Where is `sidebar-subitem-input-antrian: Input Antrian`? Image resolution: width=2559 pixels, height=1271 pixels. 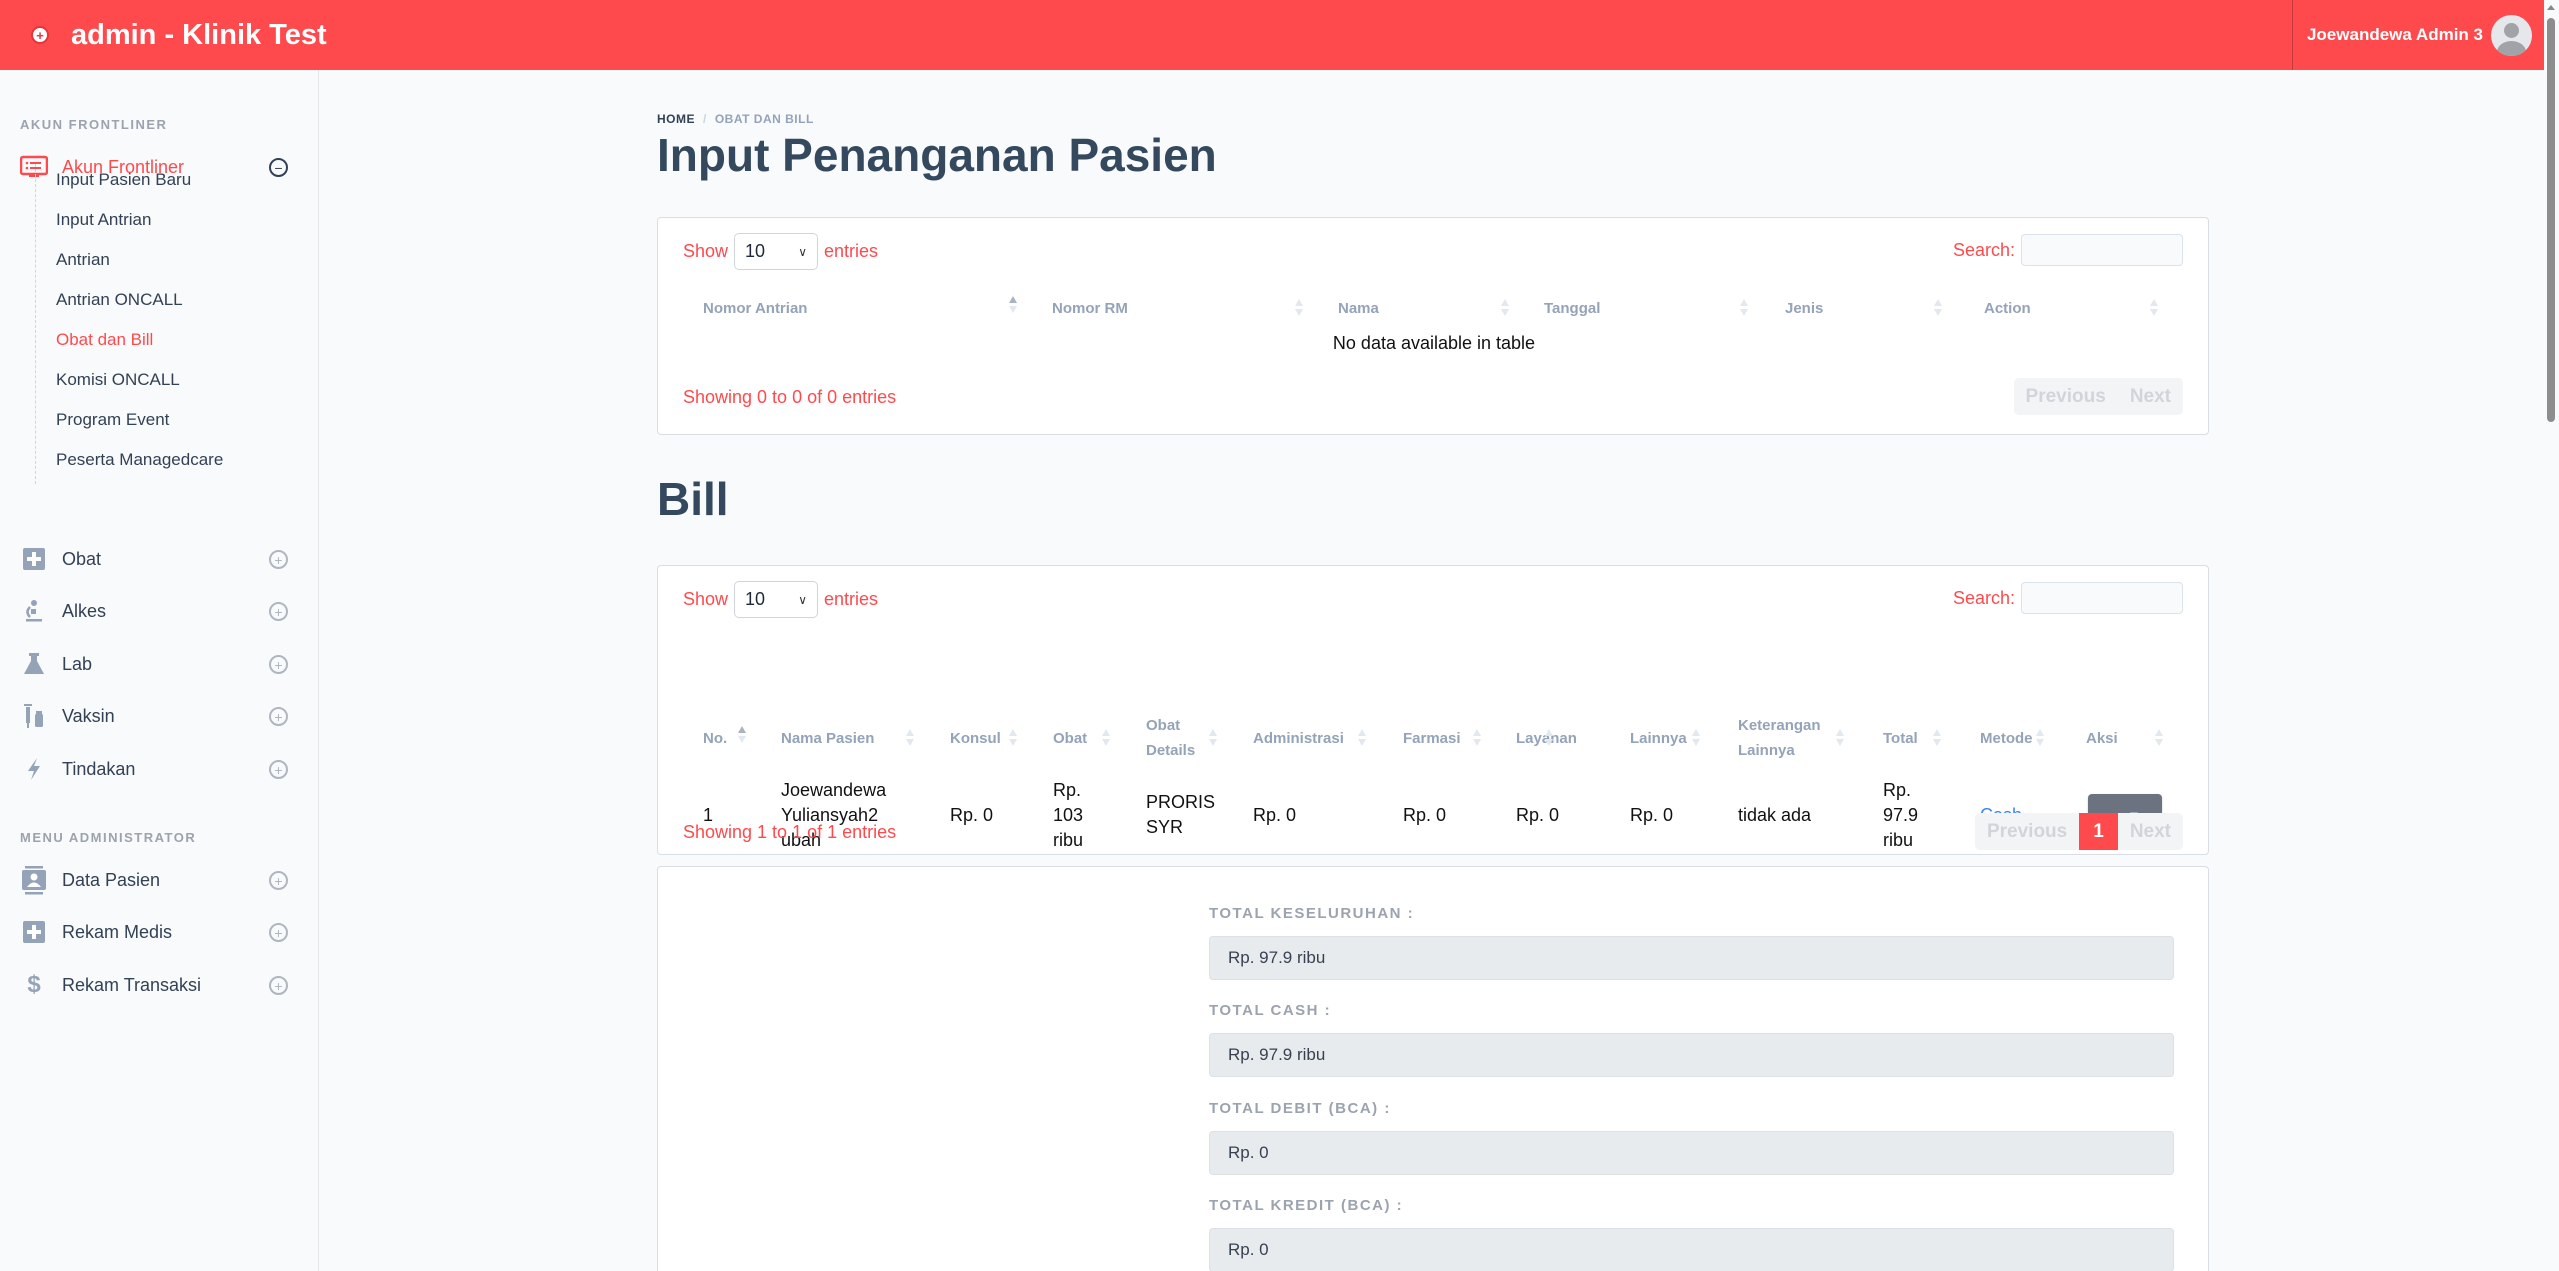
sidebar-subitem-input-antrian: Input Antrian is located at coordinates (104, 219).